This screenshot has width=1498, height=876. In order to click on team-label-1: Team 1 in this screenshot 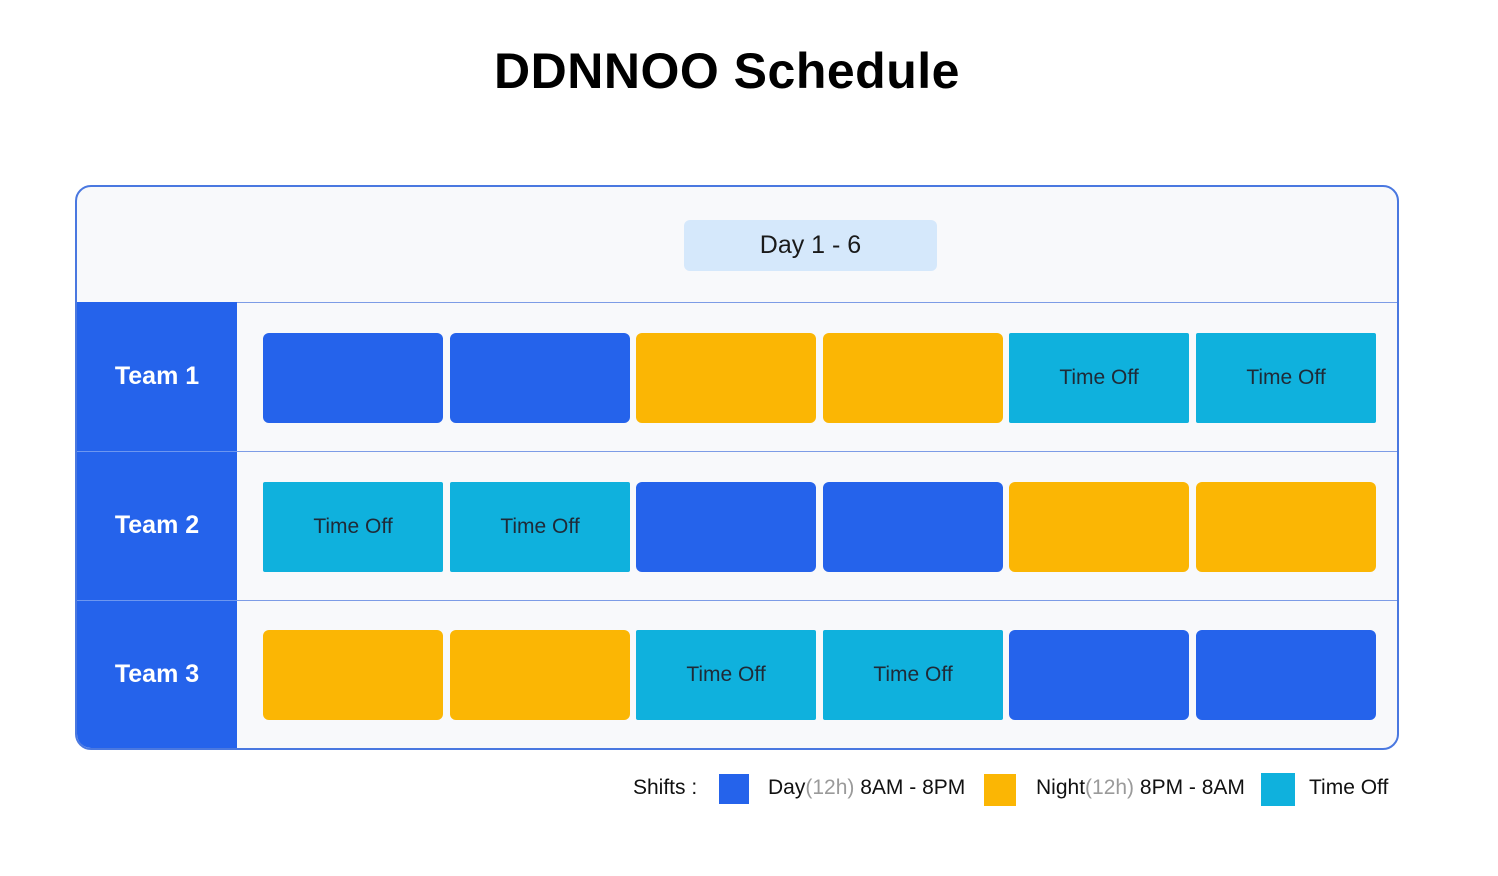, I will do `click(157, 376)`.